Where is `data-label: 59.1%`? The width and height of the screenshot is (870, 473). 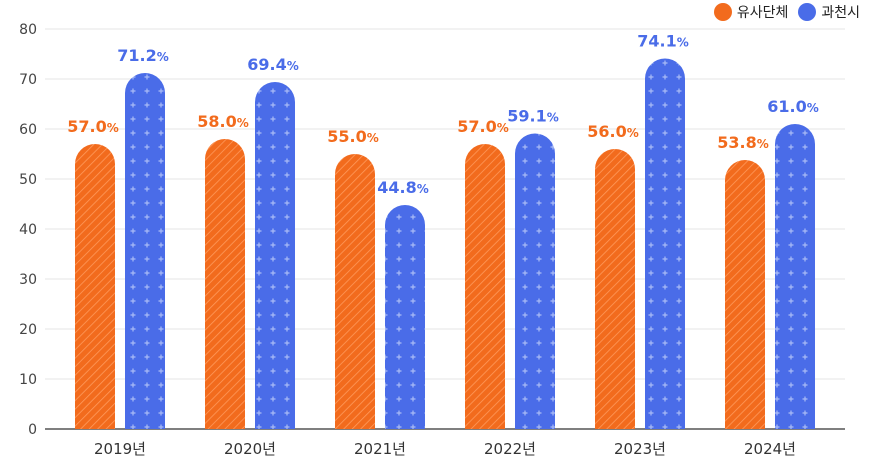 data-label: 59.1% is located at coordinates (533, 116).